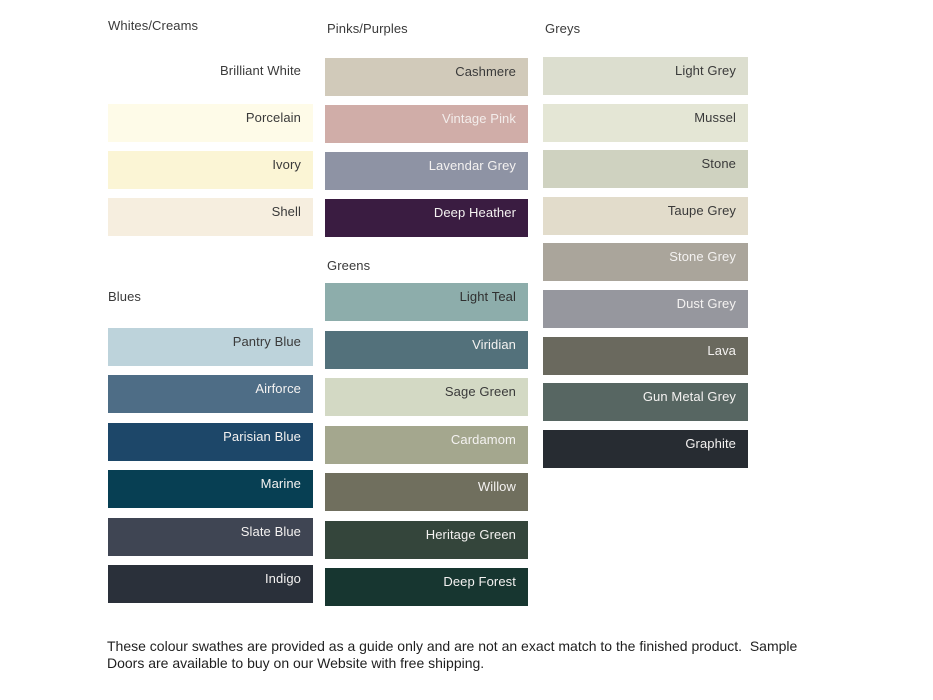 The width and height of the screenshot is (933, 700). Describe the element at coordinates (210, 441) in the screenshot. I see `swatch-parisian-blue: Parisian Blue` at that location.